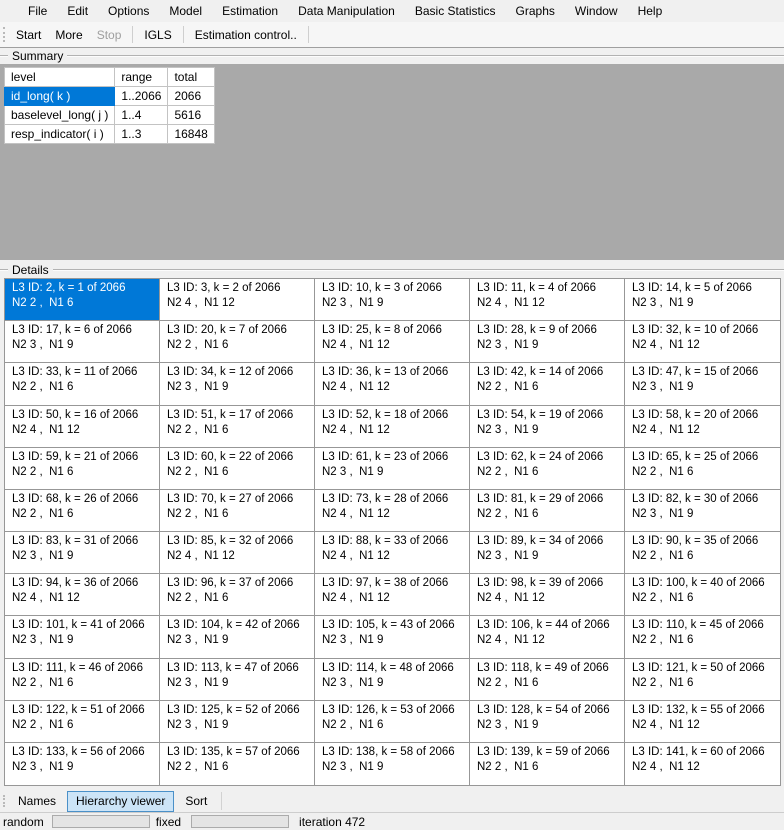  I want to click on hierarchy-cell-50: L3 ID: 121, k = 50 of 2066 N2 2 , N1 6, so click(702, 680).